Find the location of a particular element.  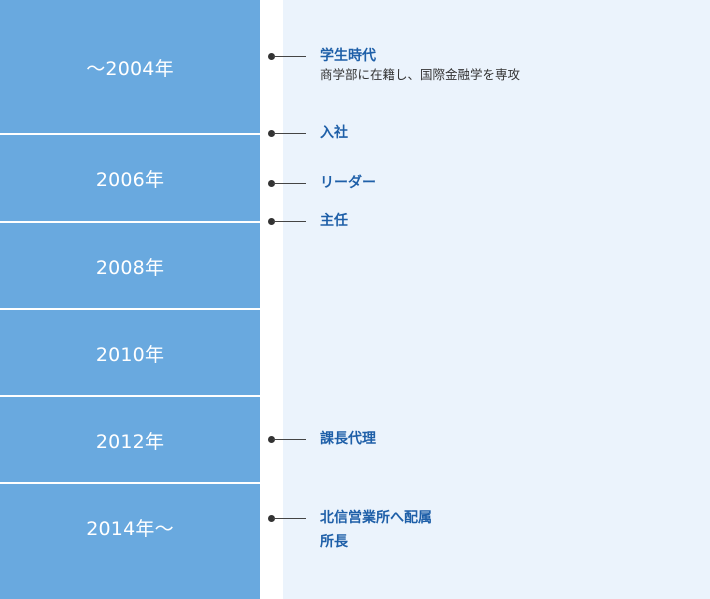

year-2014: 2014年～ is located at coordinates (130, 528).